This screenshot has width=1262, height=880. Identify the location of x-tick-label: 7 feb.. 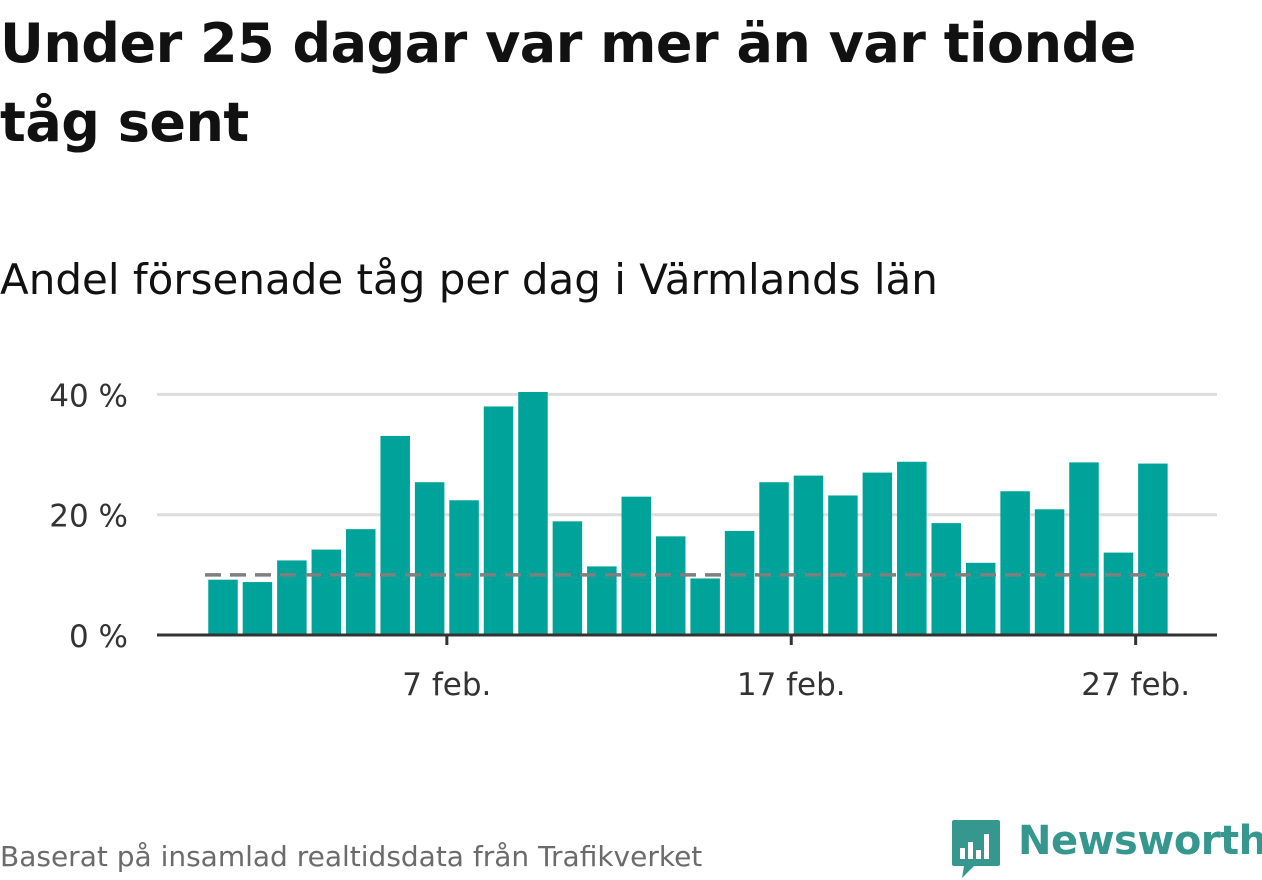
(446, 685).